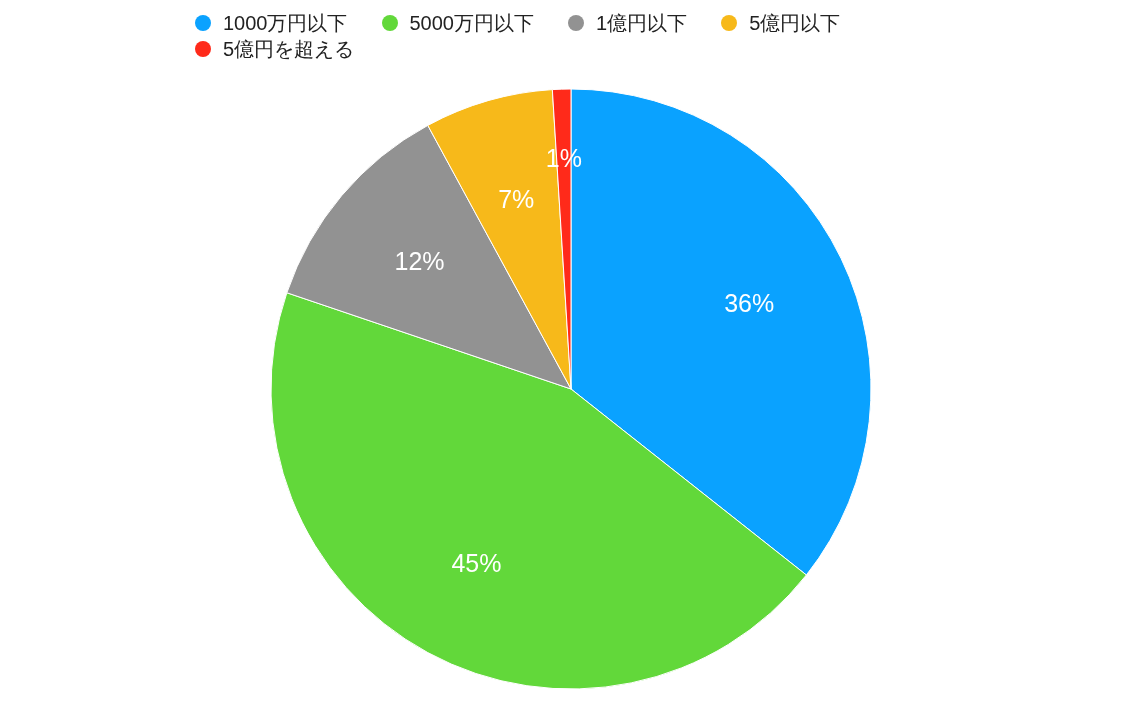  What do you see at coordinates (471, 23) in the screenshot?
I see `legend-label: 5000万円以下` at bounding box center [471, 23].